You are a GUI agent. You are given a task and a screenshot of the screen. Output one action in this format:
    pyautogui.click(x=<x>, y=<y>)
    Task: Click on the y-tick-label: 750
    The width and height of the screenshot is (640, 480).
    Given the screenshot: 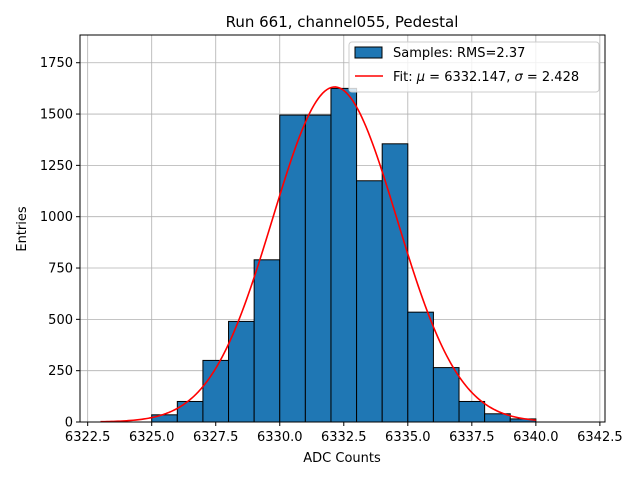 What is the action you would take?
    pyautogui.click(x=60, y=269)
    